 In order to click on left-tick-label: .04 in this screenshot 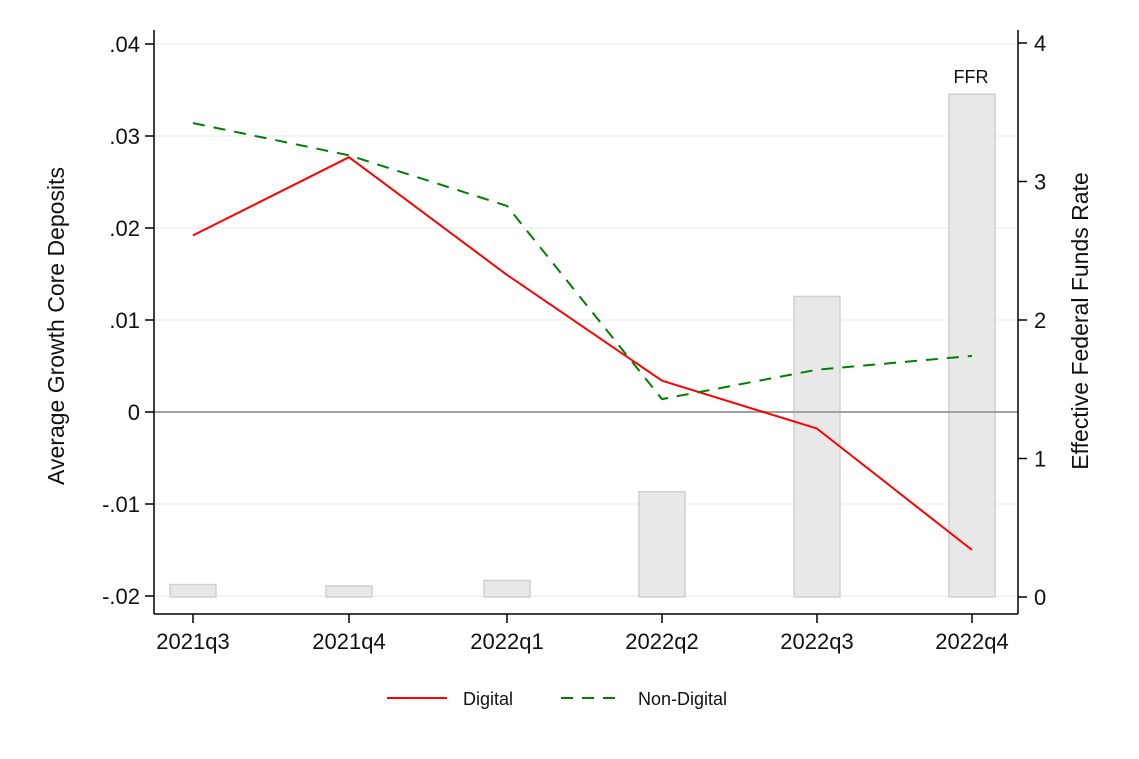, I will do `click(124, 44)`.